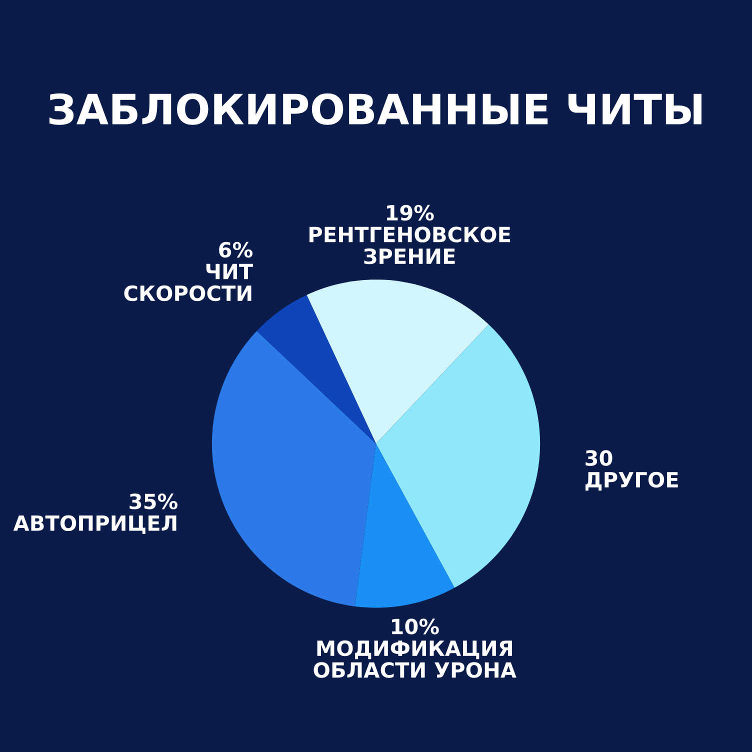 This screenshot has height=752, width=752. I want to click on slice-label: ЧИТ СКОРОСТИ, so click(189, 283).